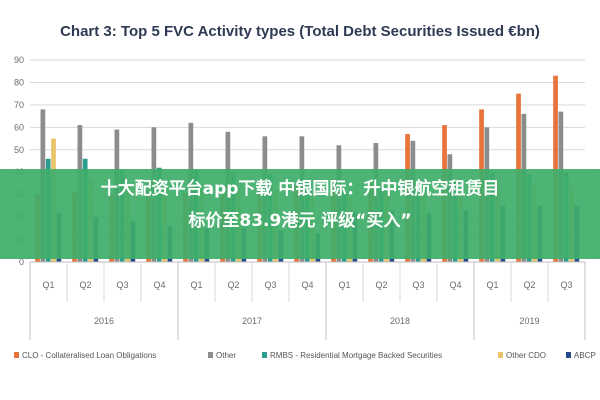  What do you see at coordinates (400, 321) in the screenshot?
I see `year-label: 2018` at bounding box center [400, 321].